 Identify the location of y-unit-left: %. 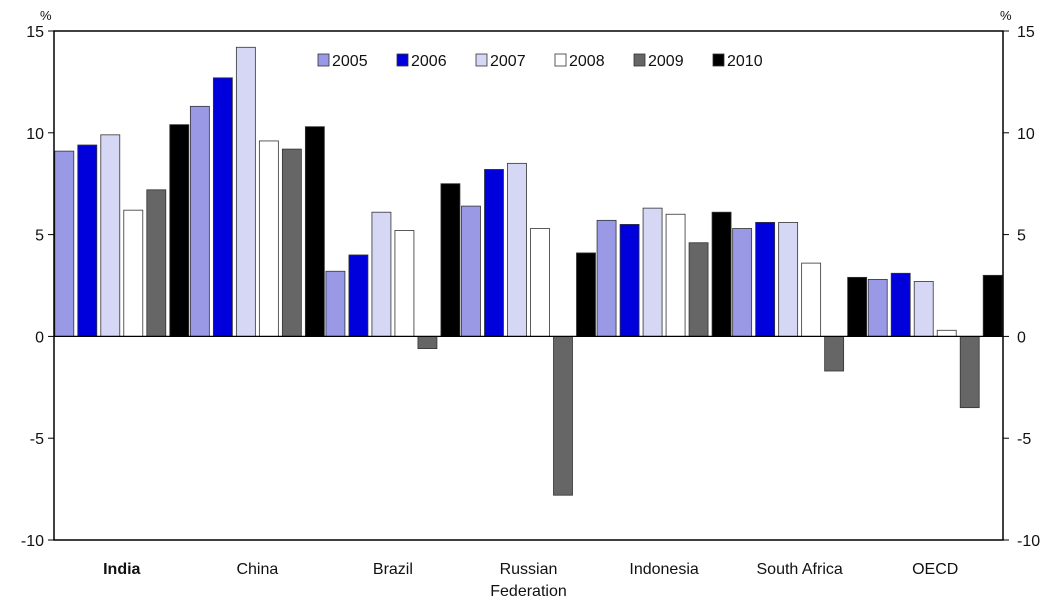
(46, 15).